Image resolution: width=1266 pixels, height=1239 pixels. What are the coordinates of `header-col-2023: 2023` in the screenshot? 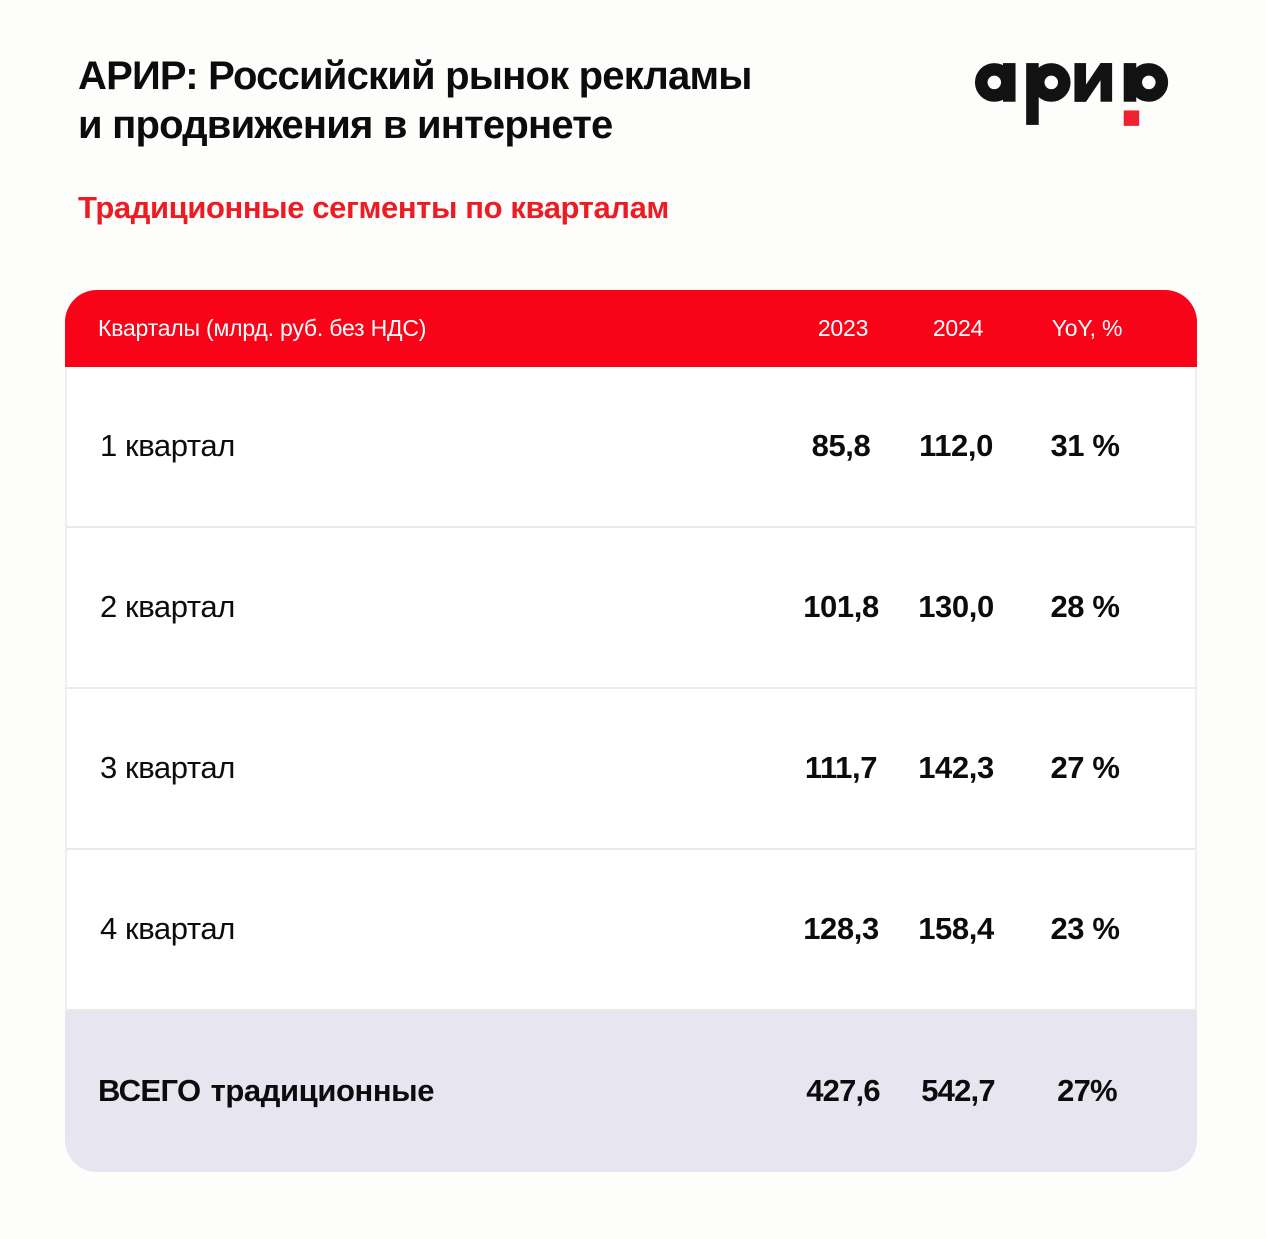 It's located at (843, 327).